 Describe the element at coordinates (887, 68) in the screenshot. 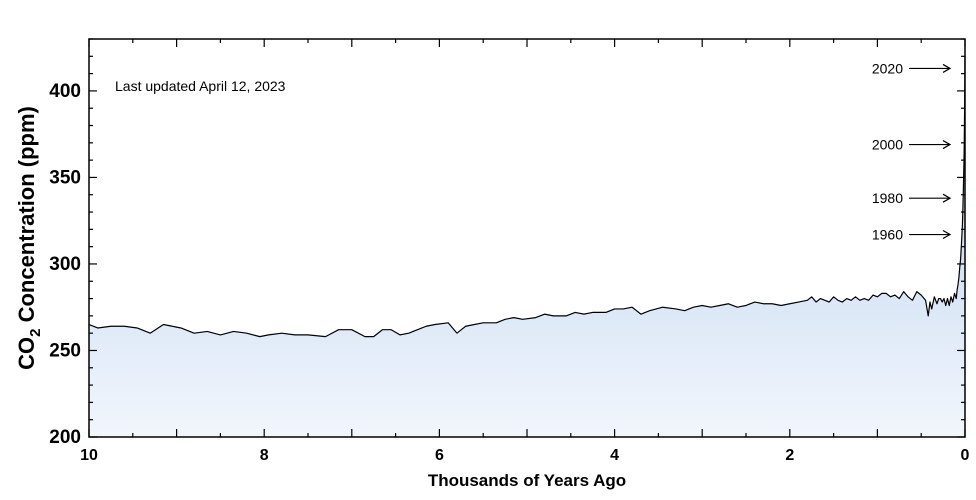

I see `arrow-year-label: 2020` at that location.